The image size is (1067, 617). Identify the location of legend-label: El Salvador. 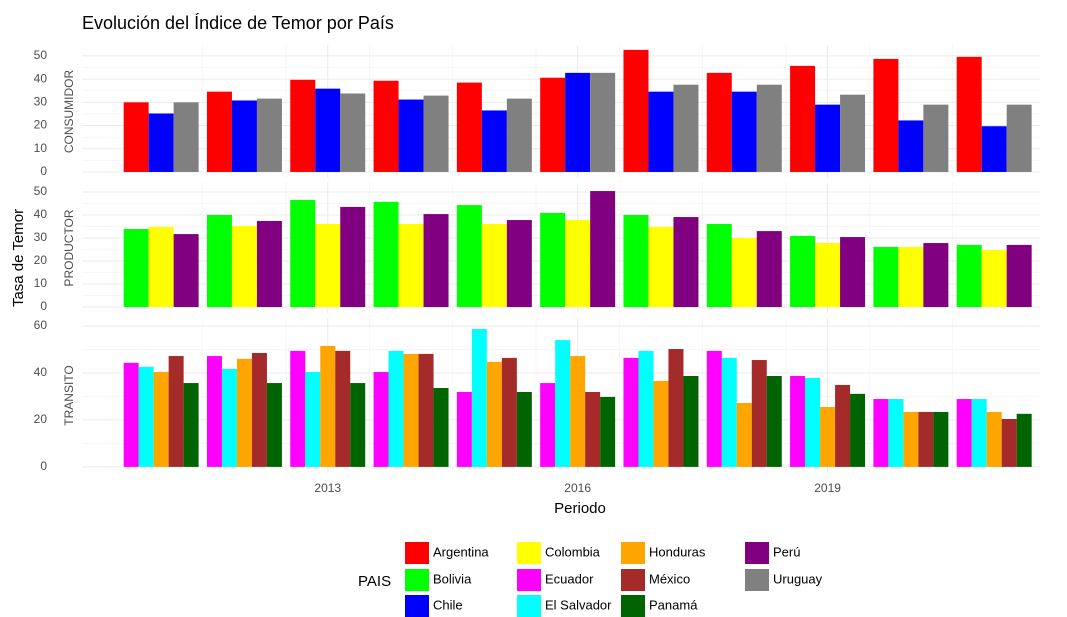
(578, 604).